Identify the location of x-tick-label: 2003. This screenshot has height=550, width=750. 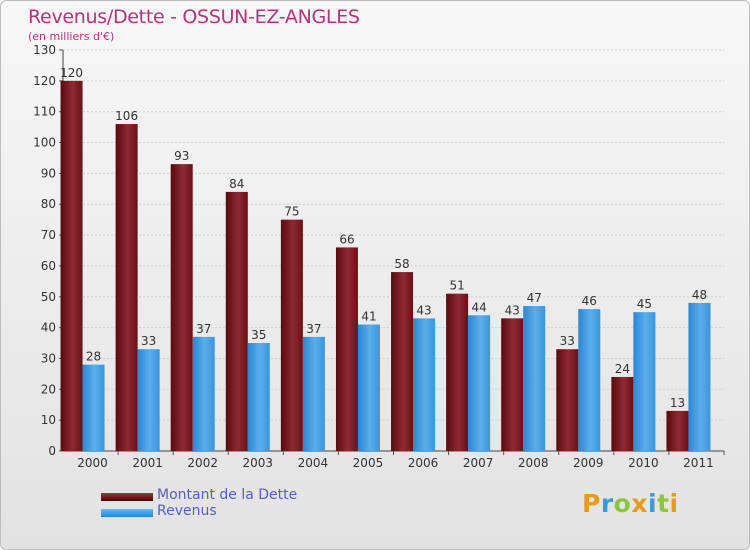
(258, 463).